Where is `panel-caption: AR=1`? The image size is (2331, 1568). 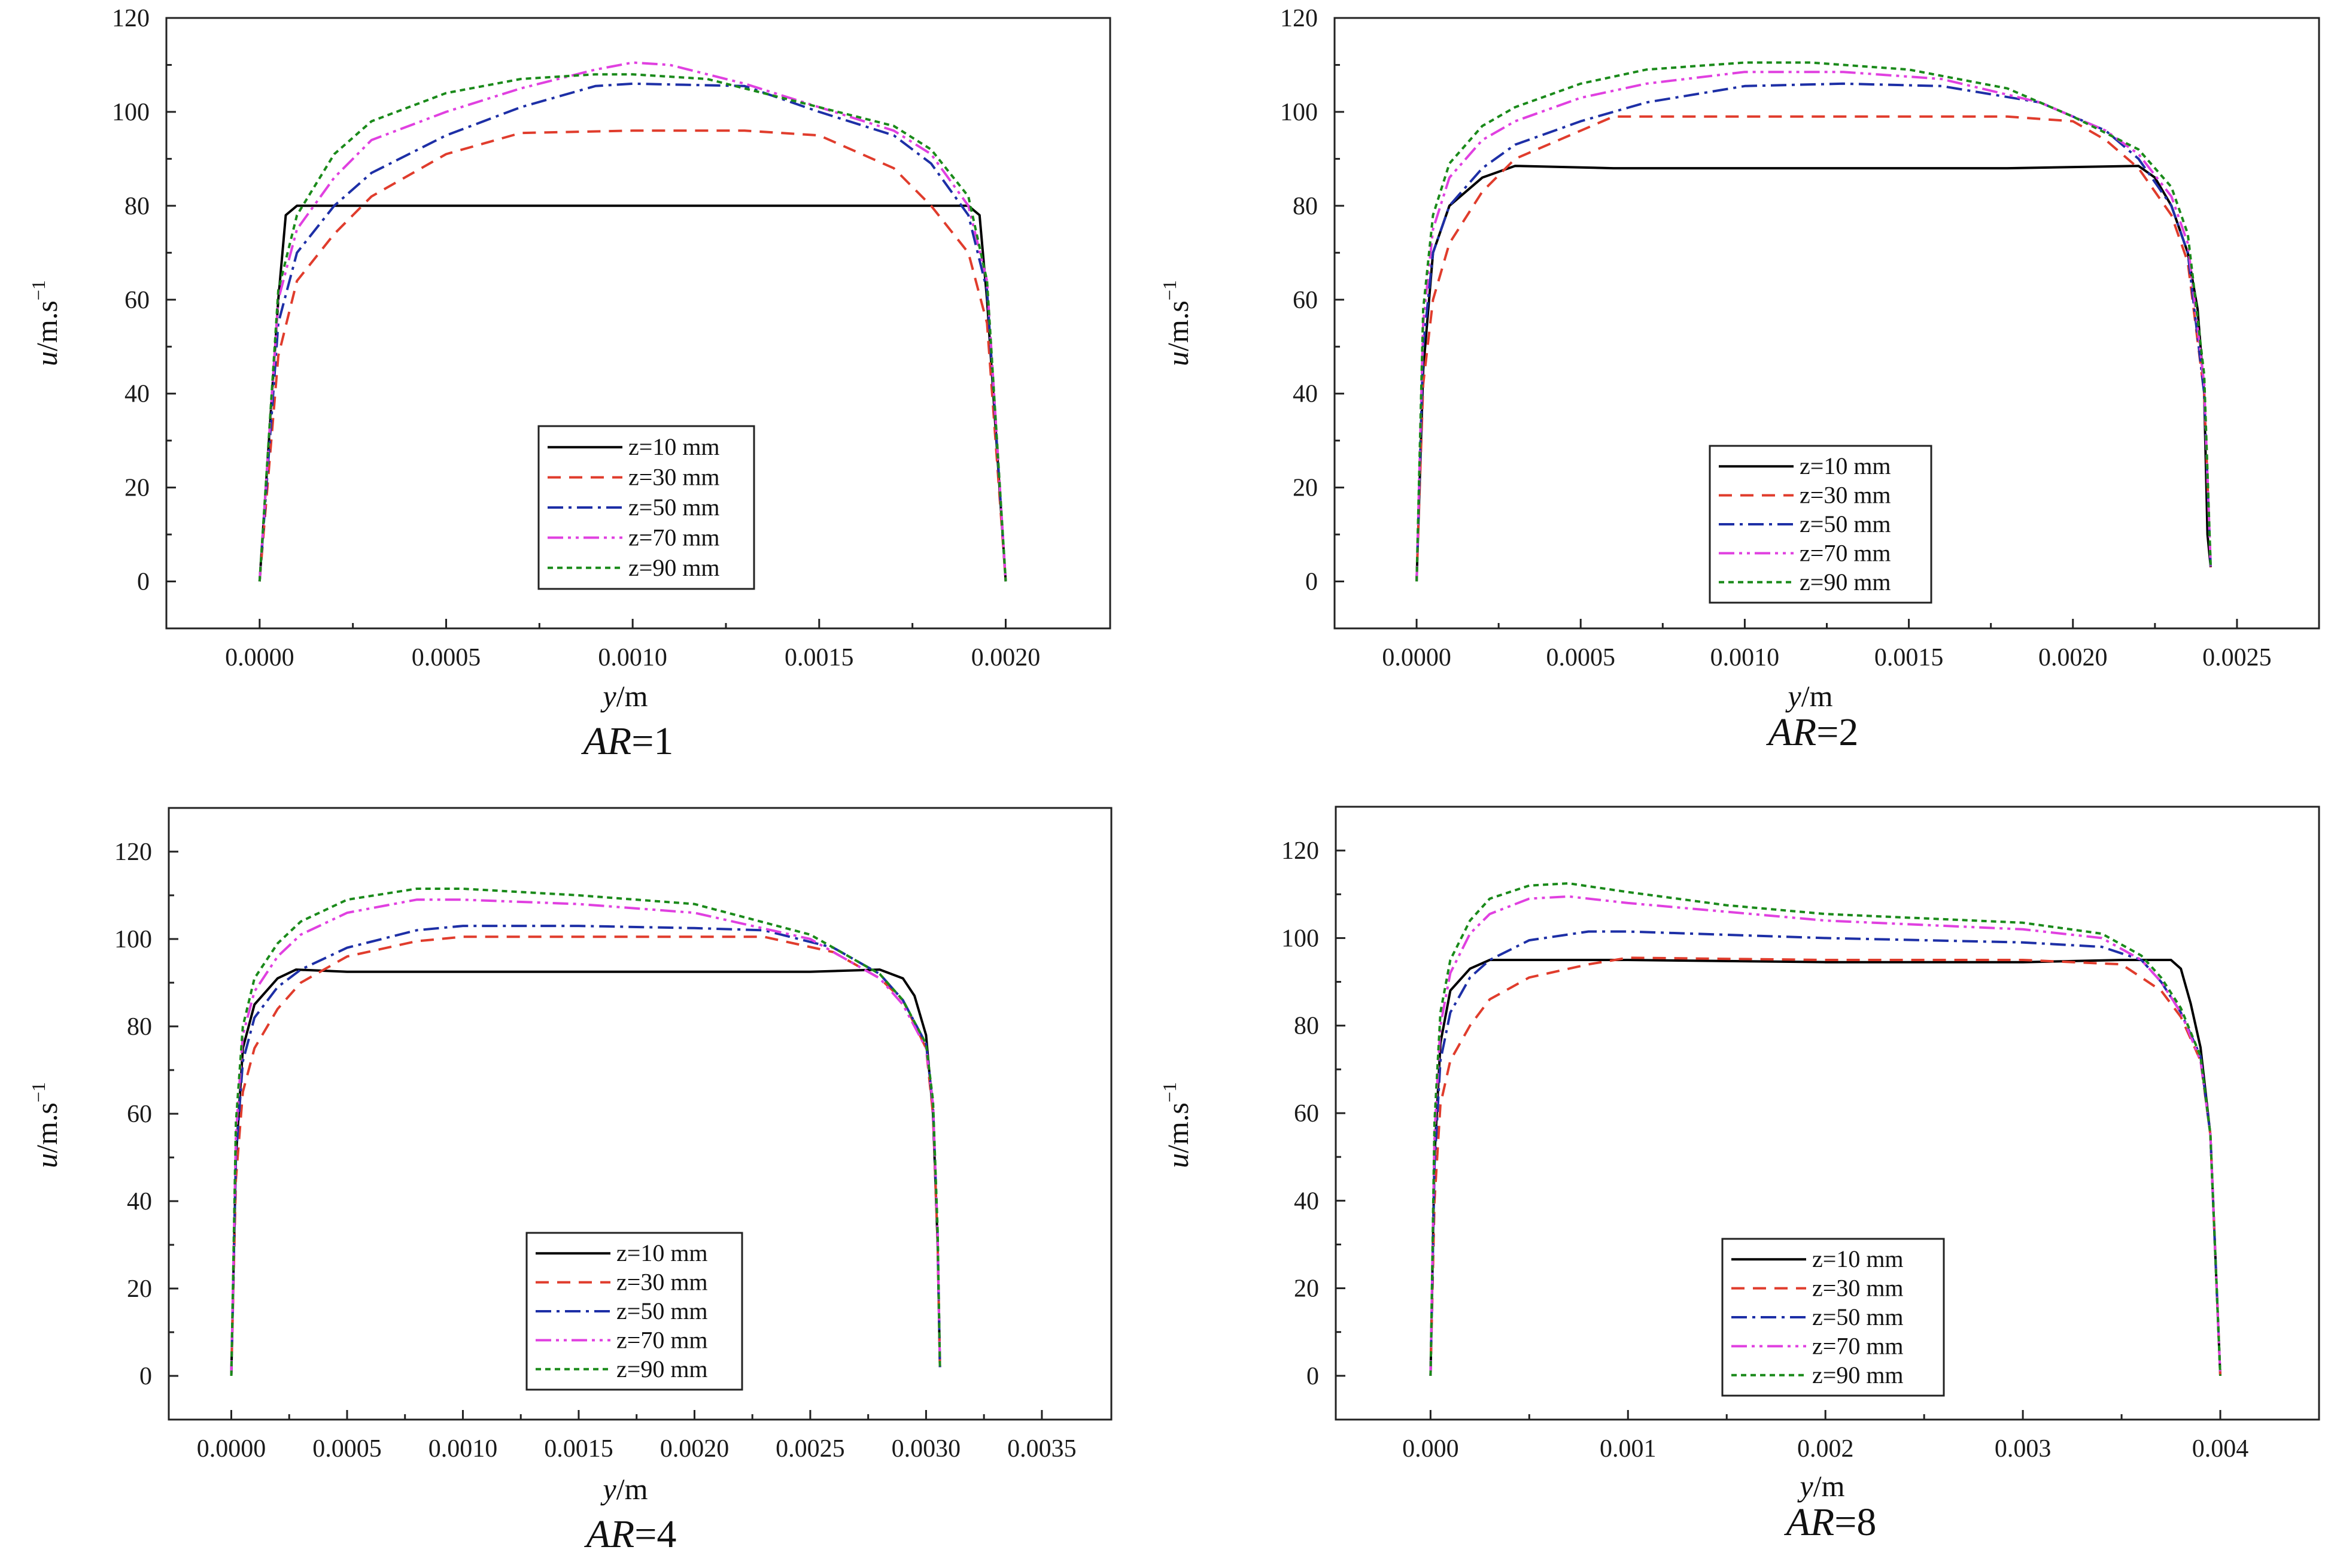
panel-caption: AR=1 is located at coordinates (628, 741).